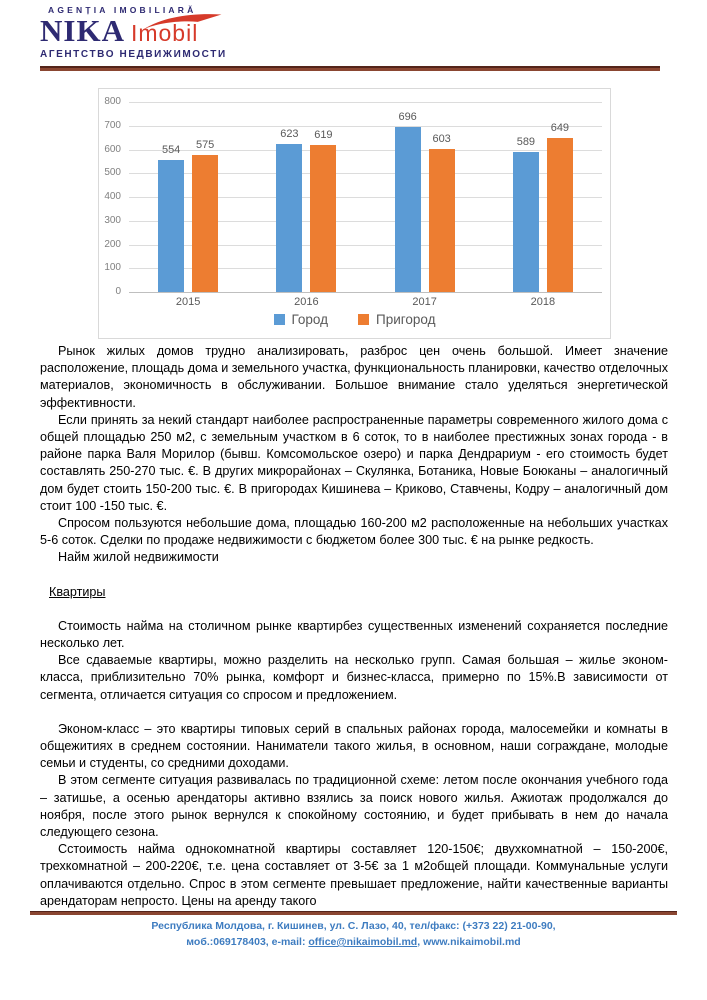  Describe the element at coordinates (205, 215) in the screenshot. I see `bar-Пригород: 575` at that location.